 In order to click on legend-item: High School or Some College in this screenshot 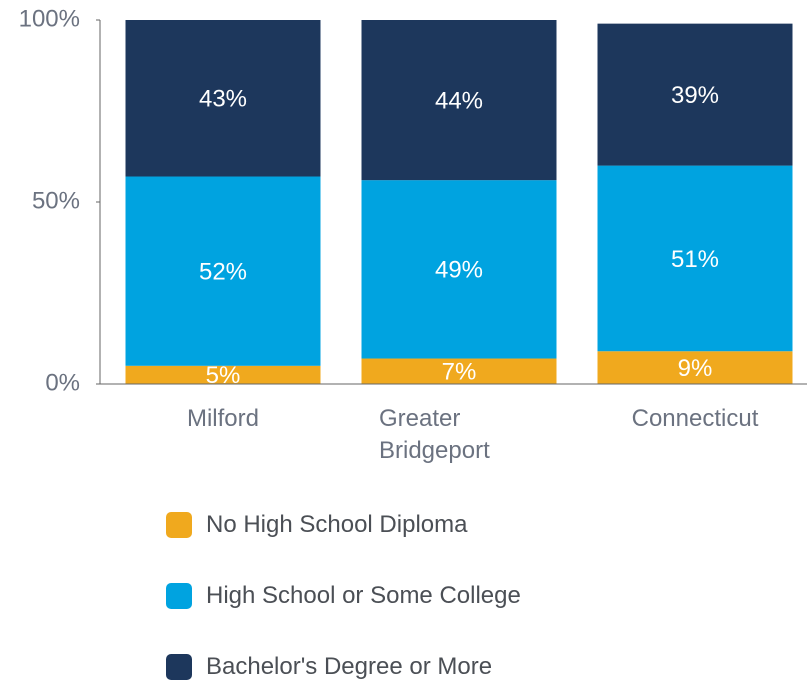, I will do `click(343, 596)`.